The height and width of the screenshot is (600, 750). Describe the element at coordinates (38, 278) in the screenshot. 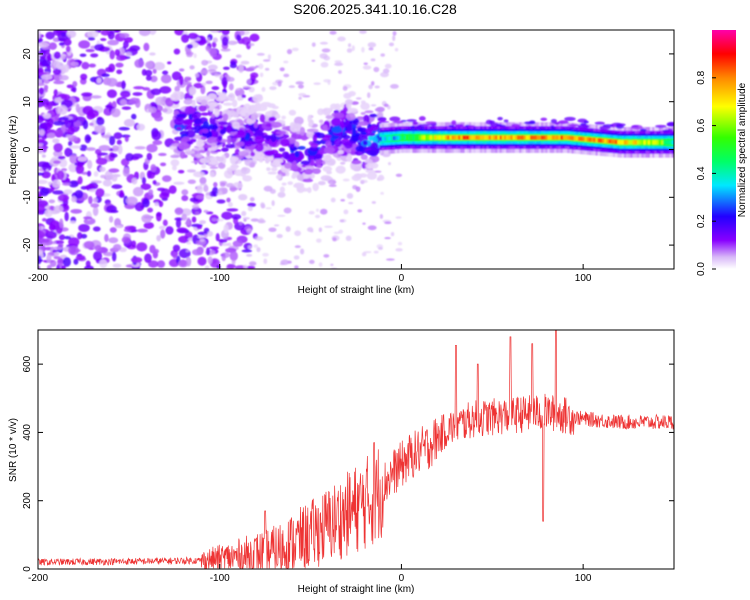

I see `spectrogram-x-tick-label: -200` at that location.